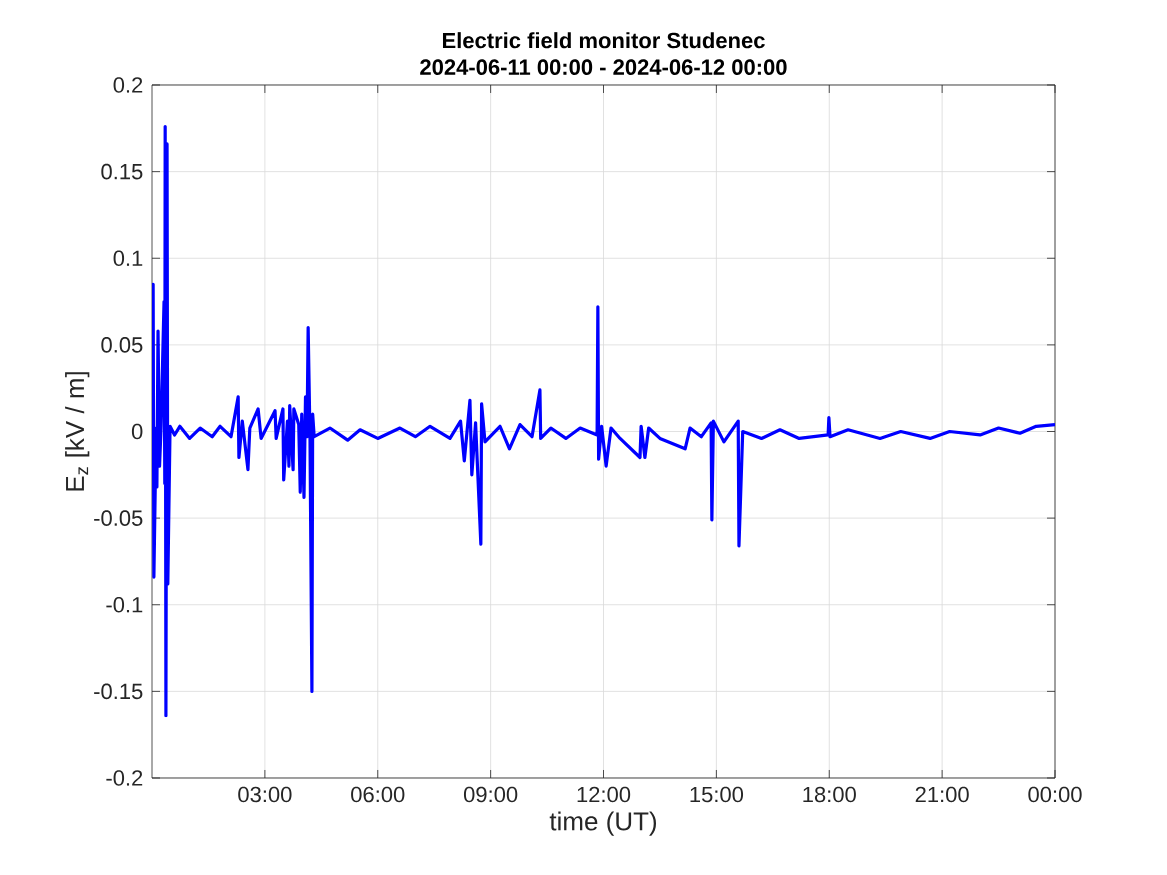 The height and width of the screenshot is (875, 1167). I want to click on x-tick-label: 21:00, so click(942, 794).